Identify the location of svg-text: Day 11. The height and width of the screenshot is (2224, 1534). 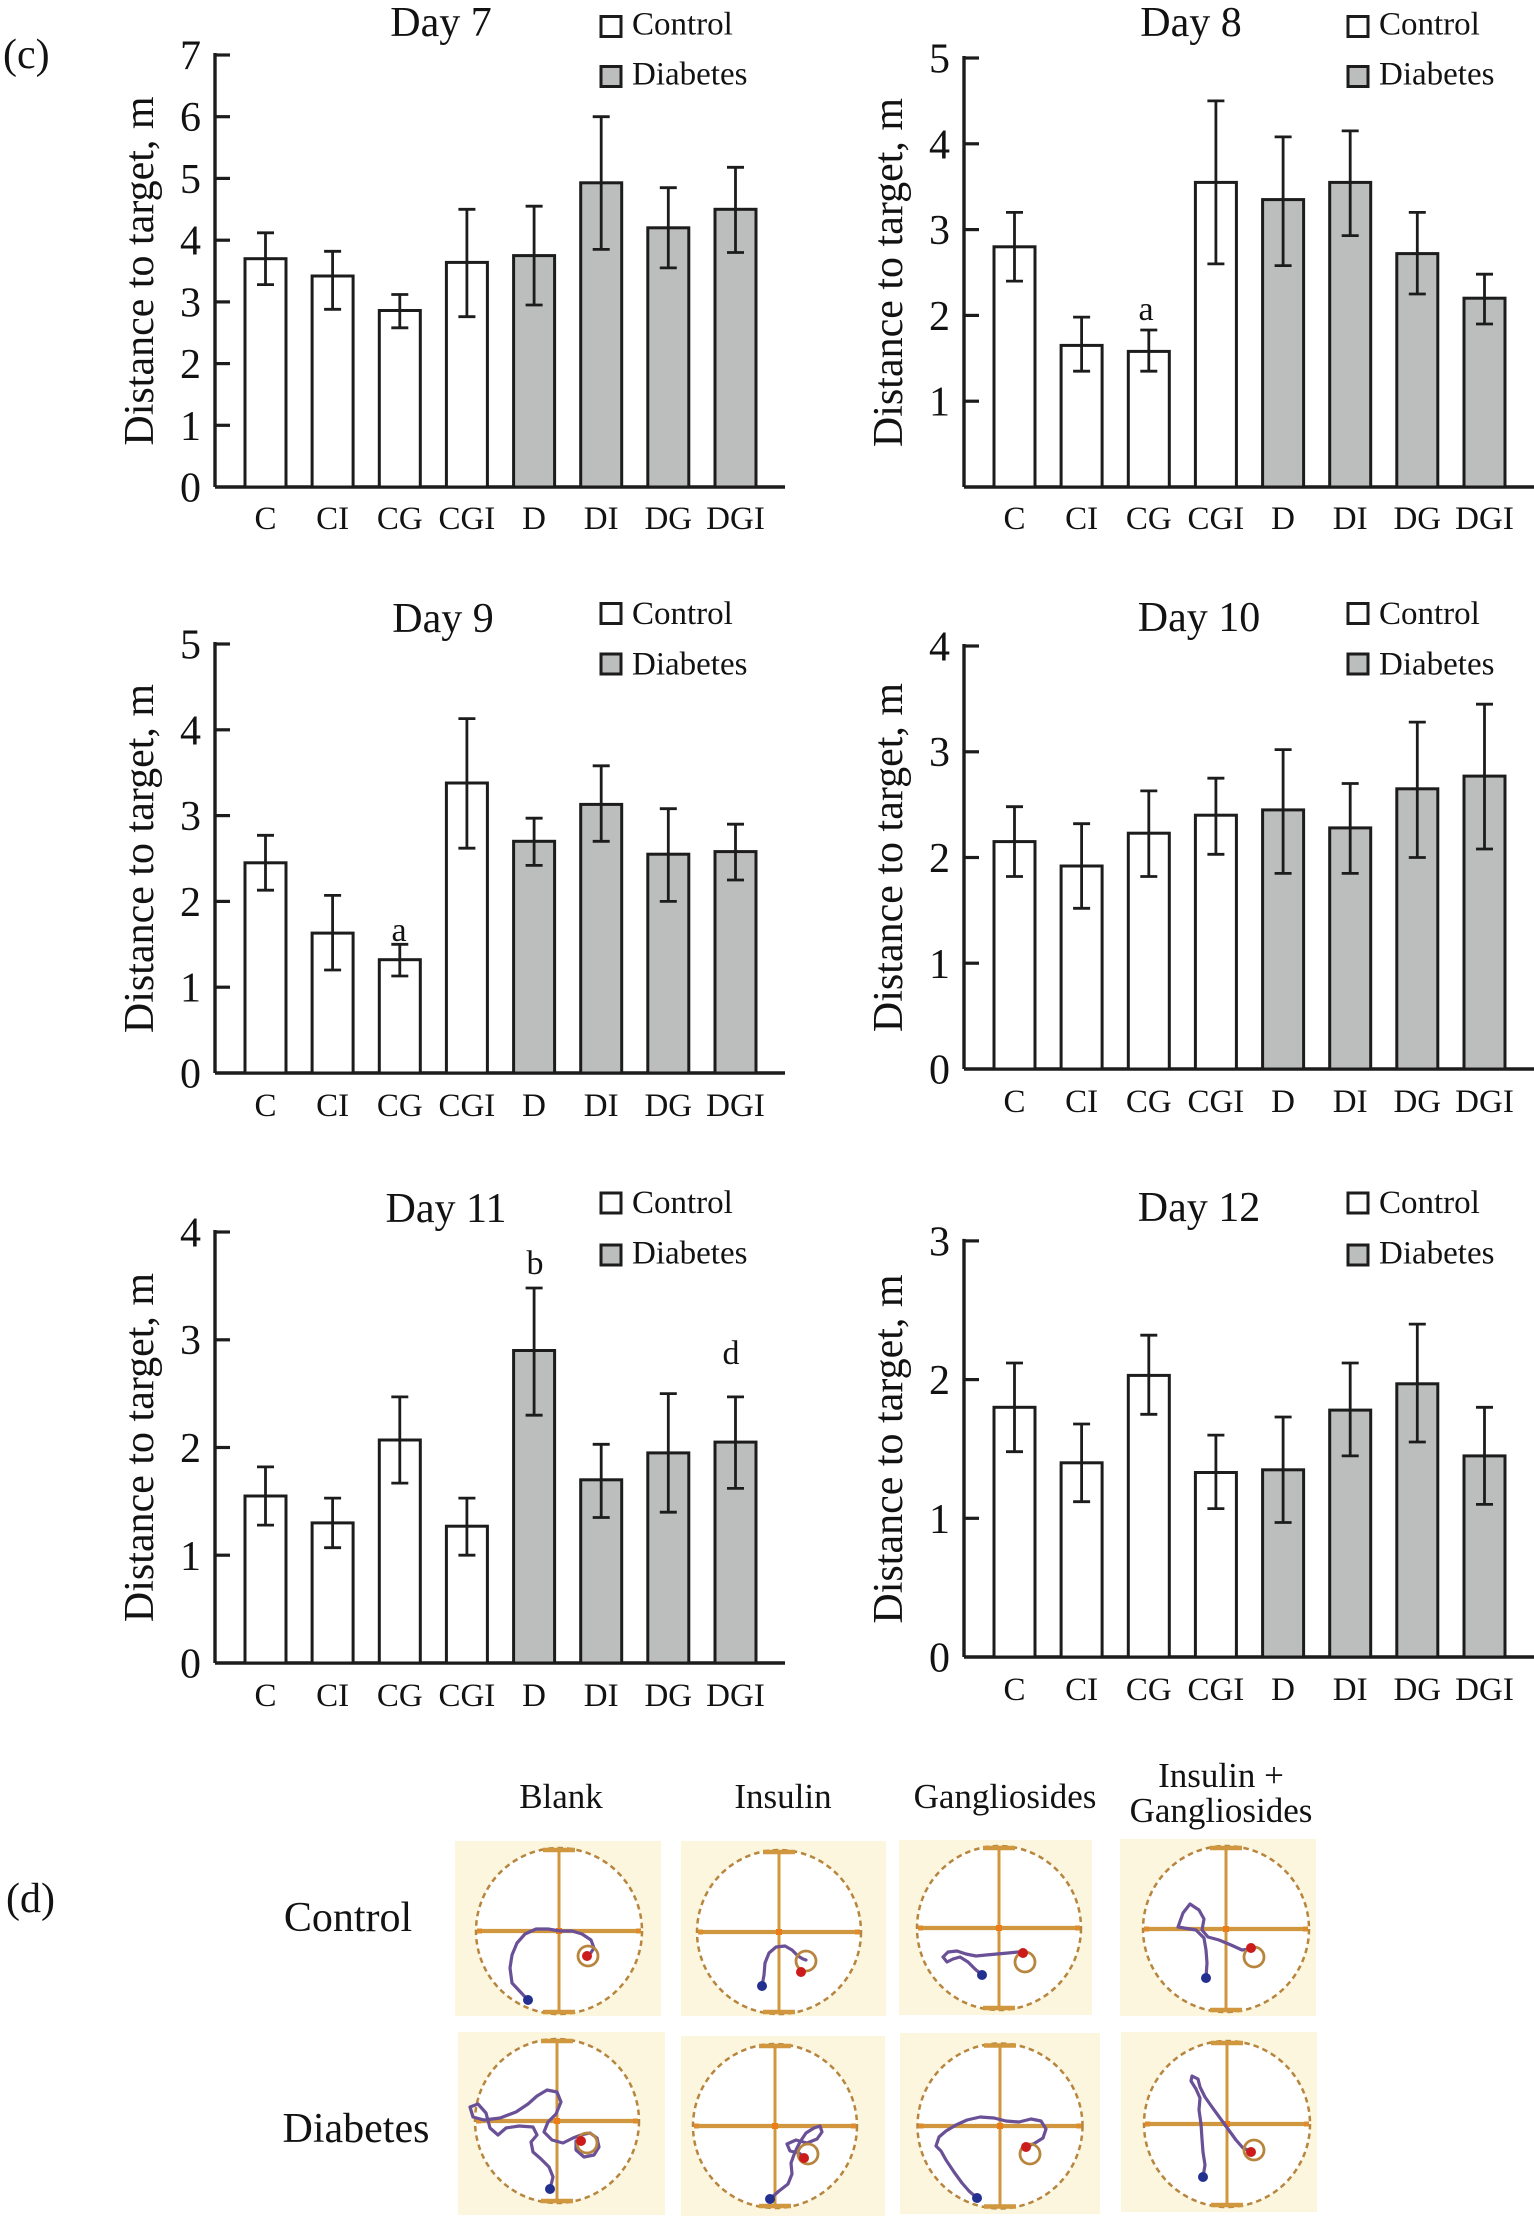
(446, 1209).